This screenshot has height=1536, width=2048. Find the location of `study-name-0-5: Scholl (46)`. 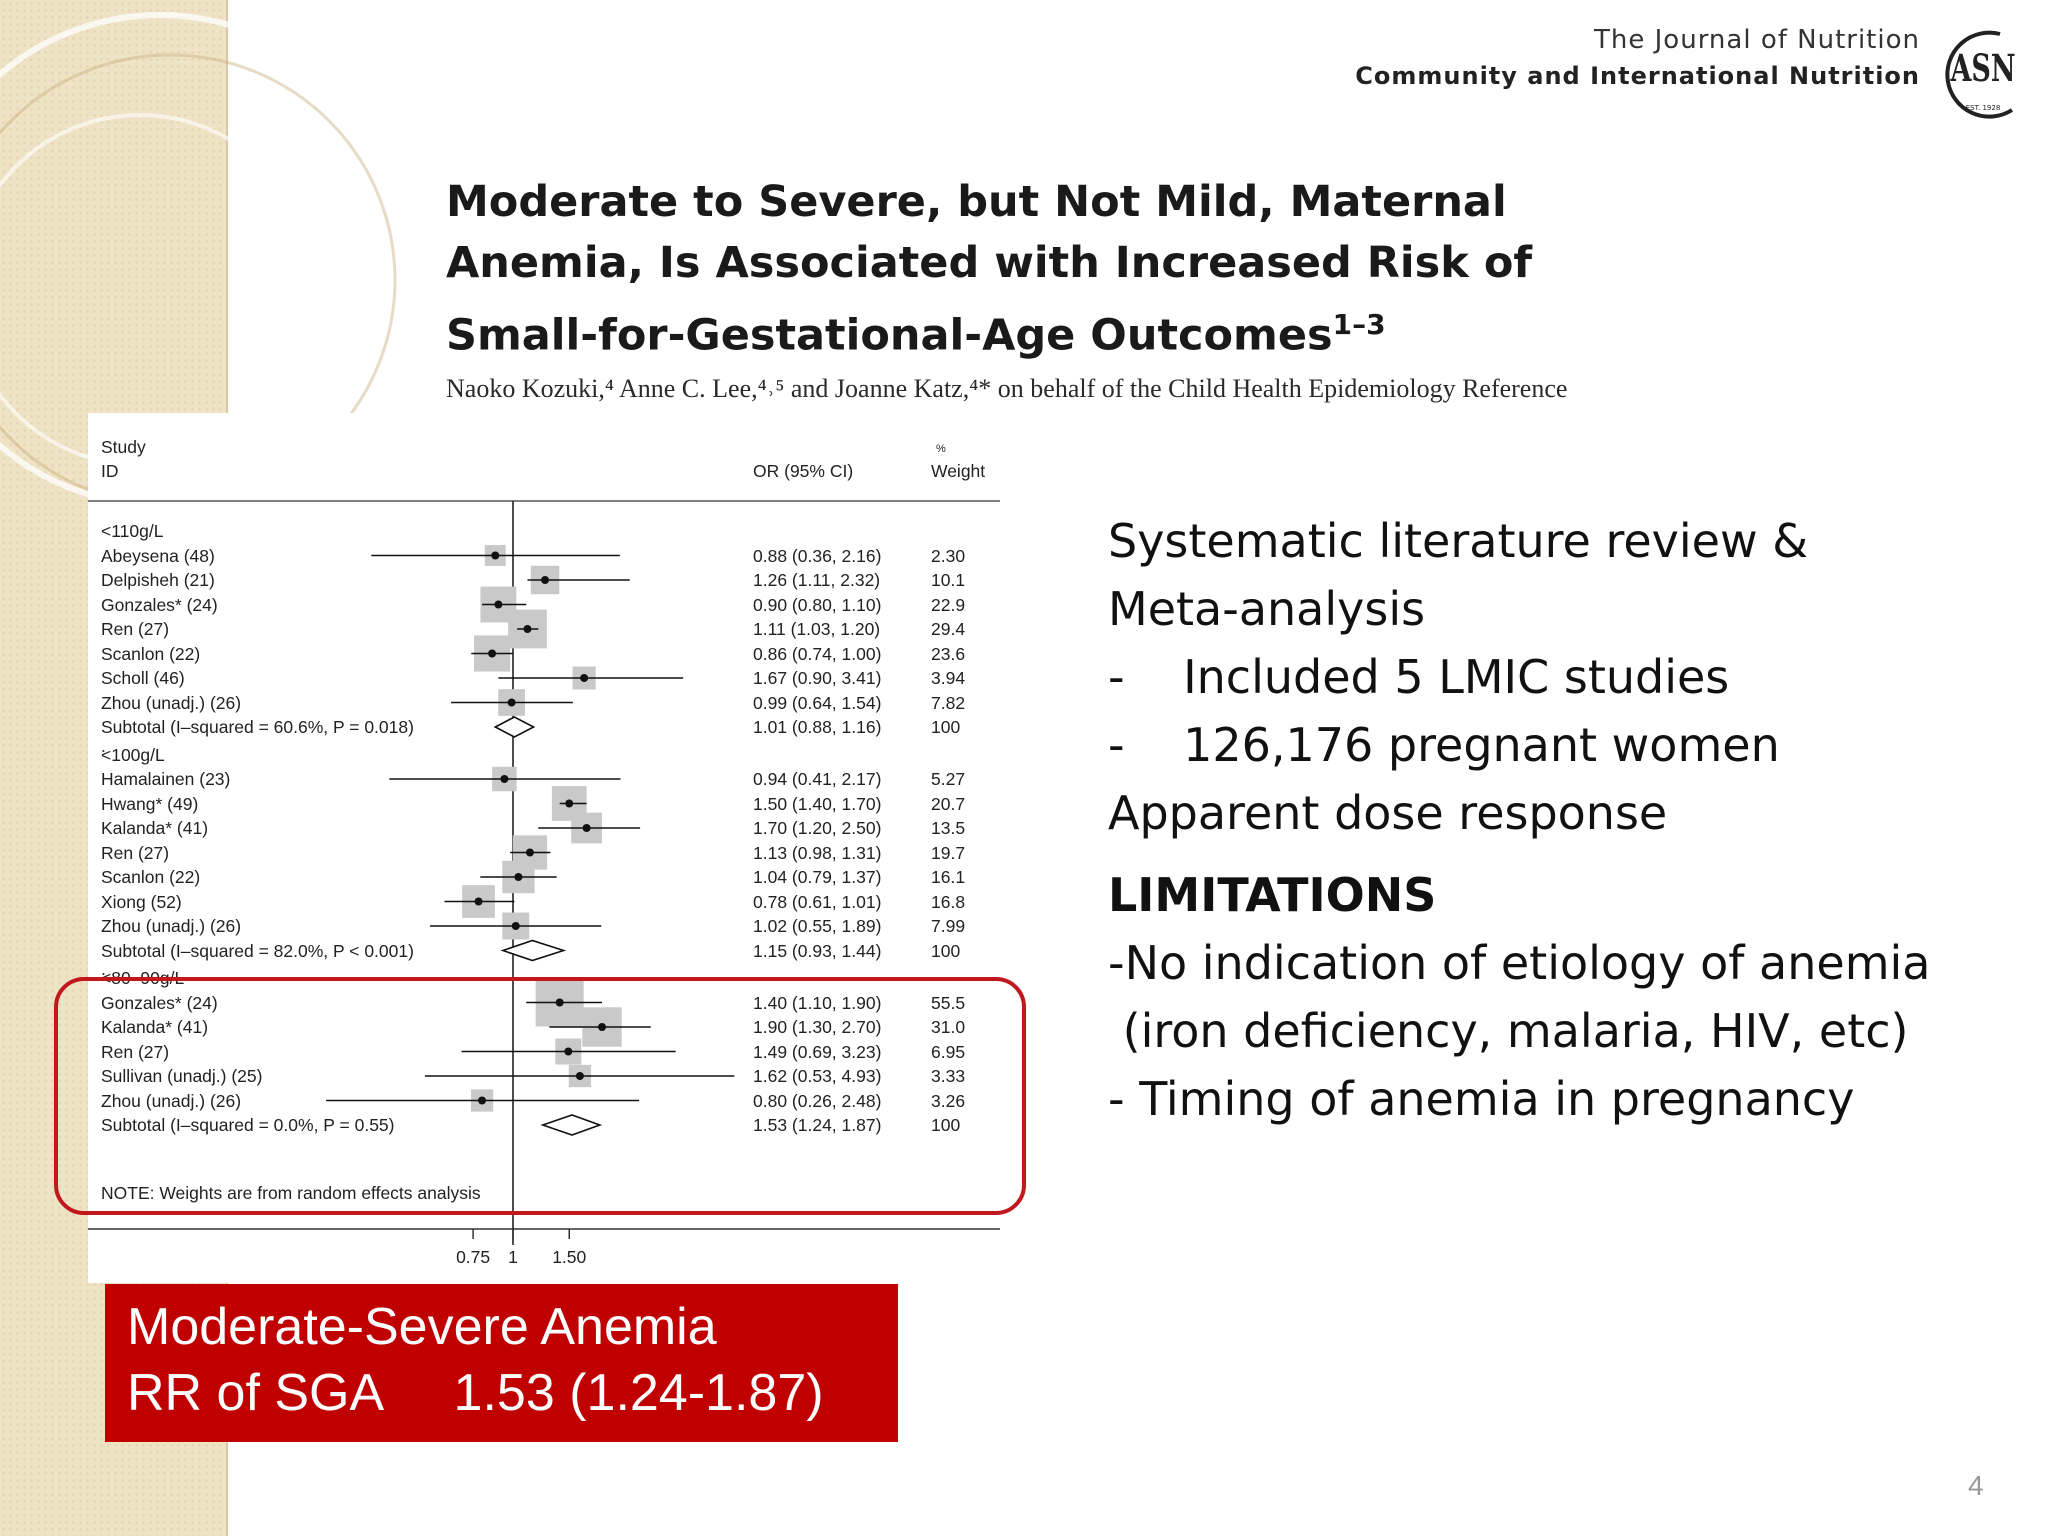

study-name-0-5: Scholl (46) is located at coordinates (143, 678).